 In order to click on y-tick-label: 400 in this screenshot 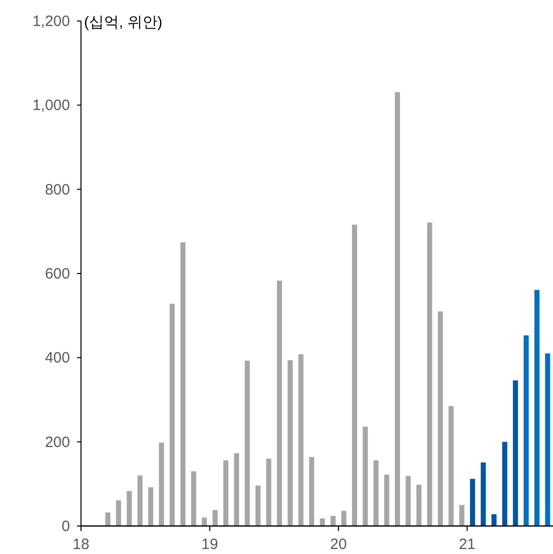, I will do `click(57, 358)`.